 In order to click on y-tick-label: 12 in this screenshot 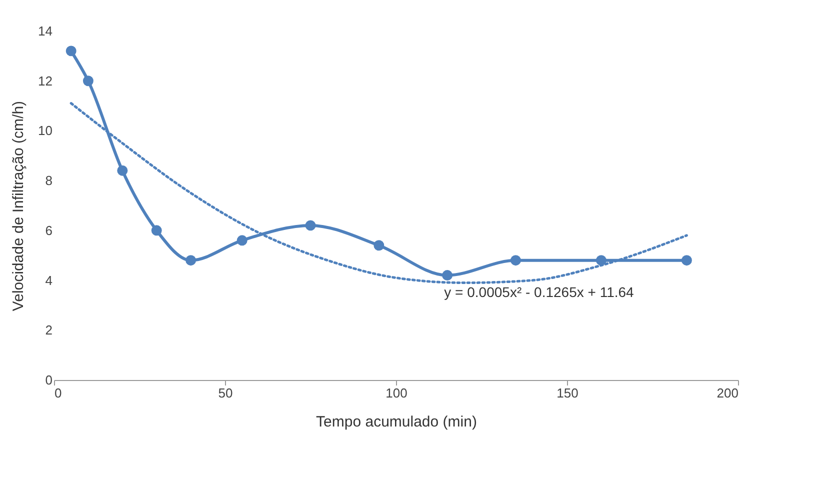, I will do `click(45, 80)`.